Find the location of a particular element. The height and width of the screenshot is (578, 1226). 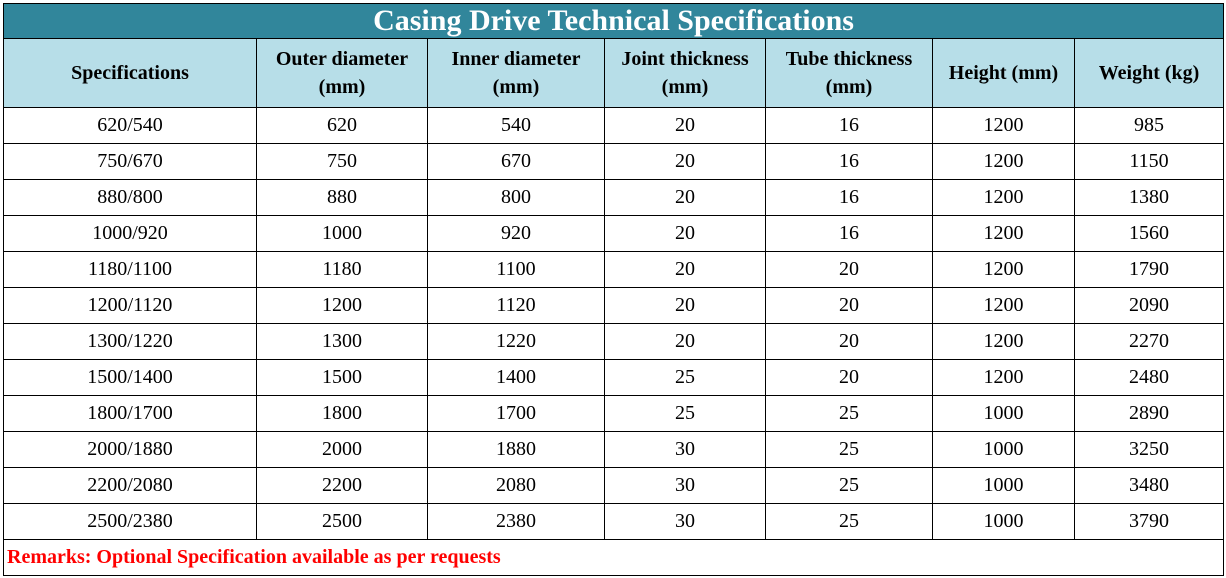

cell-outer-diameter: 1180 is located at coordinates (342, 269).